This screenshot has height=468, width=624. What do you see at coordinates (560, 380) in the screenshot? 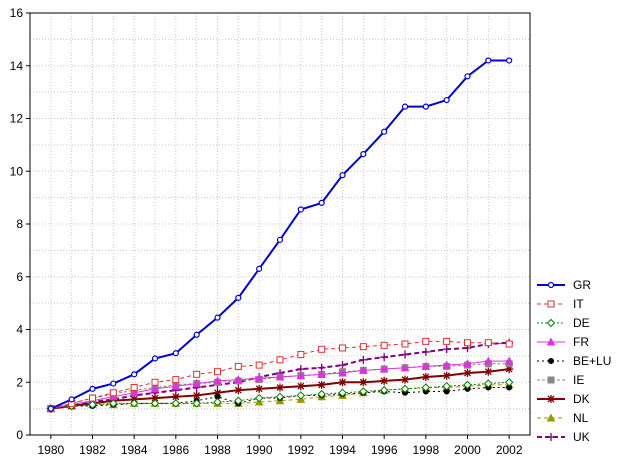
I see `legend-entry: IE` at bounding box center [560, 380].